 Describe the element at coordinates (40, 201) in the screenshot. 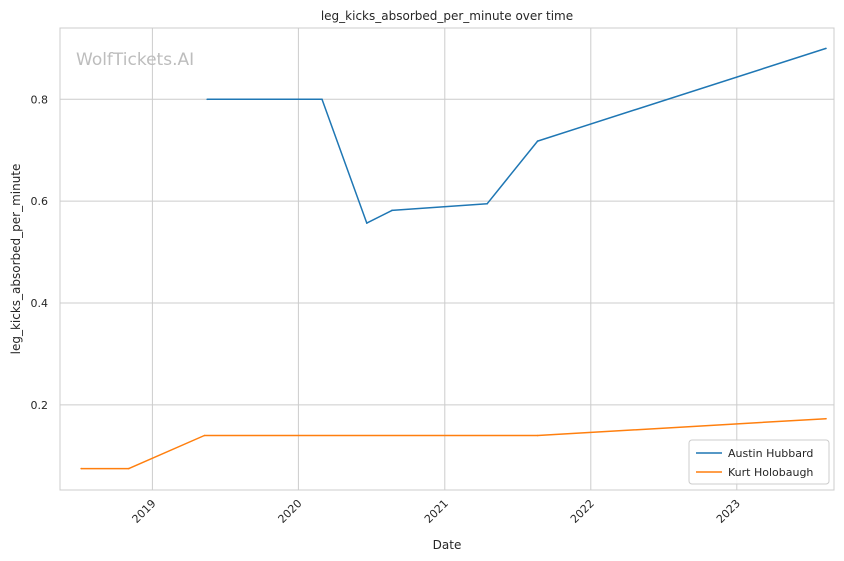

I see `y-tick-label-0.6: 0.6` at that location.